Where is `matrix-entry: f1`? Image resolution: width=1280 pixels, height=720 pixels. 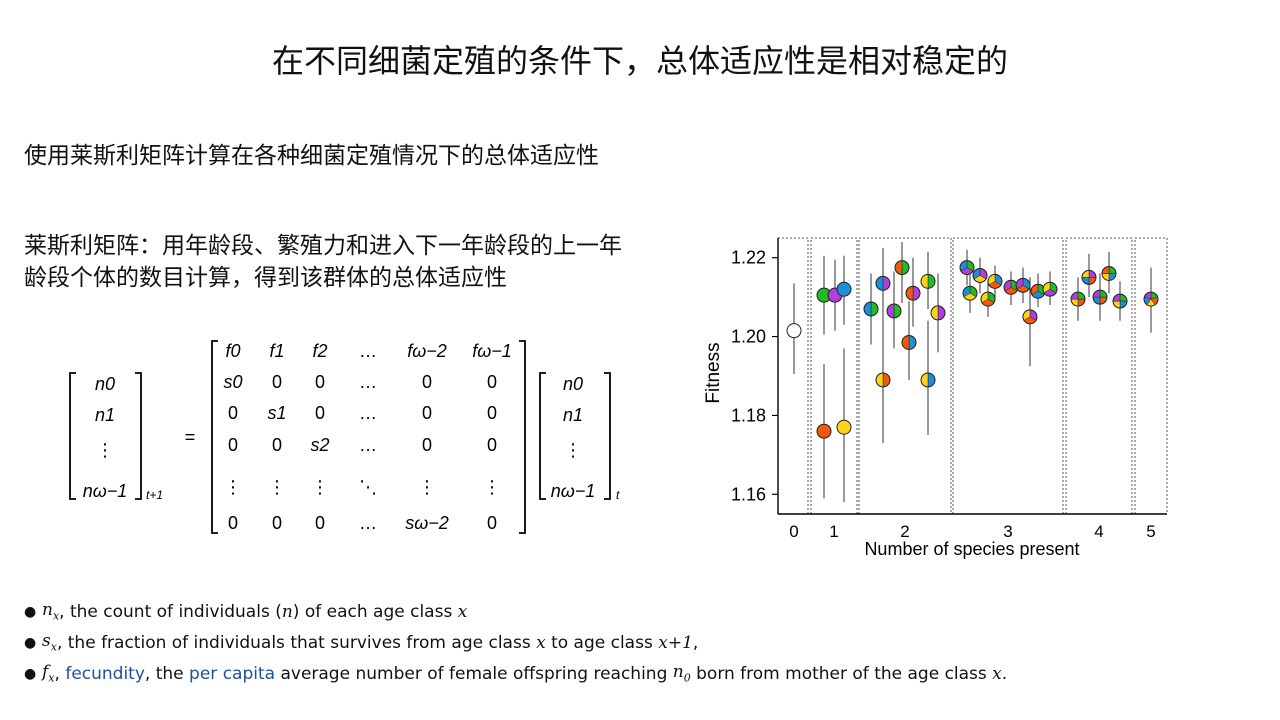
matrix-entry: f1 is located at coordinates (276, 351).